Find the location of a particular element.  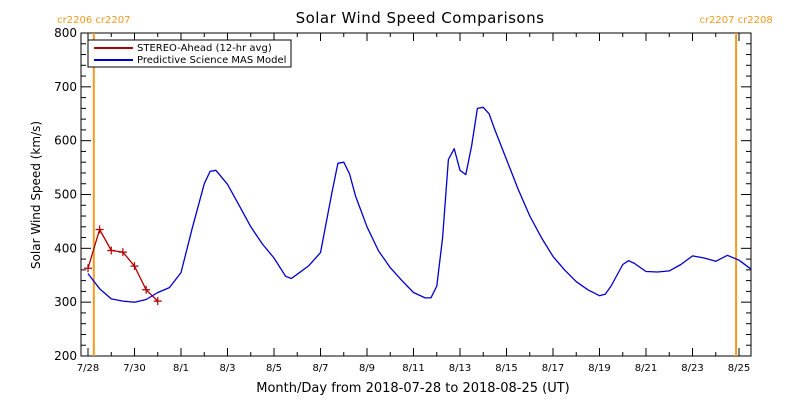

x-tick-label: 7/28 is located at coordinates (88, 368).